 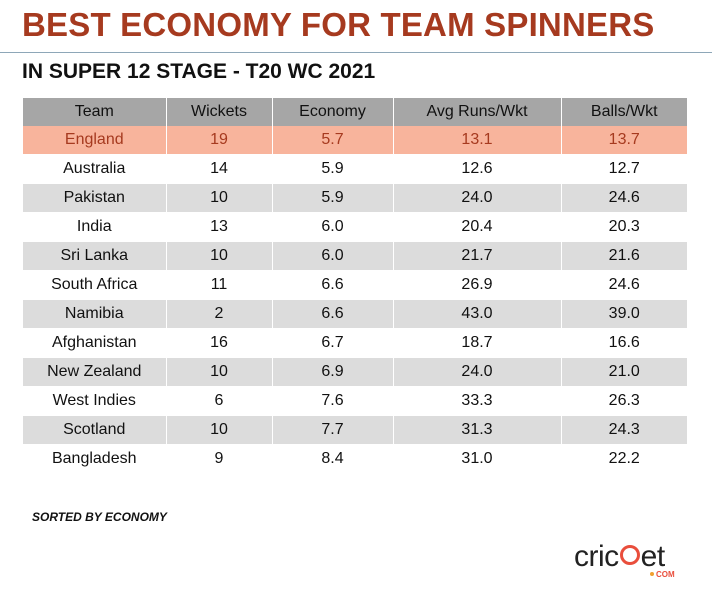 I want to click on cell-team: England, so click(x=95, y=140).